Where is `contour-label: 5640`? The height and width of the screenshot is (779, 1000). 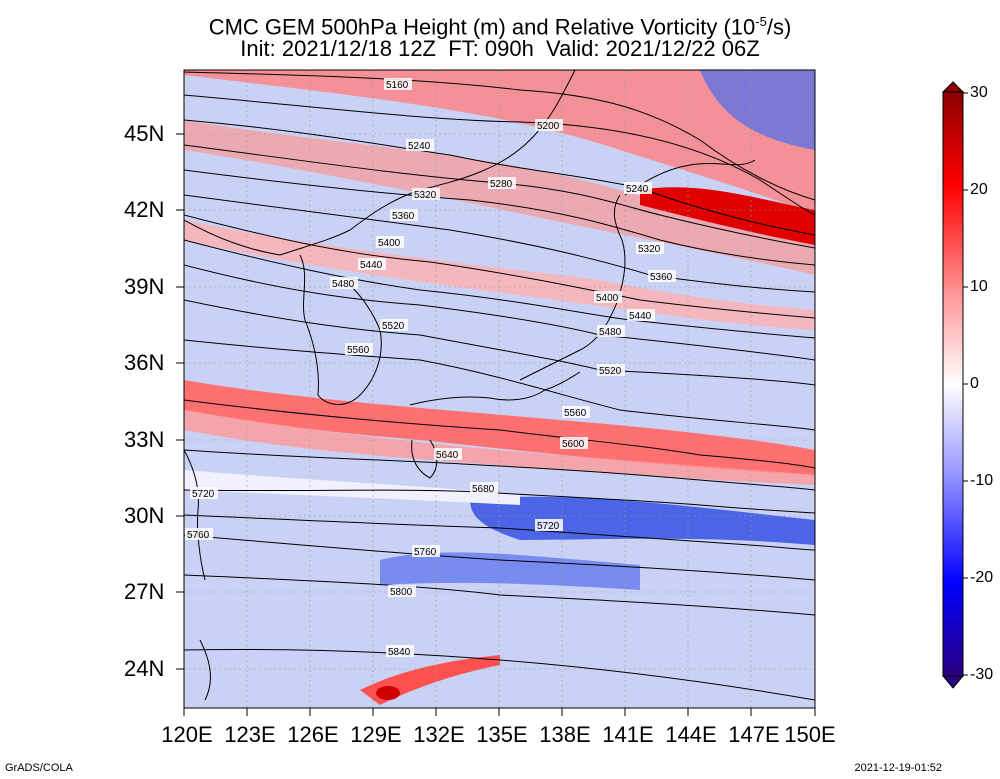
contour-label: 5640 is located at coordinates (447, 455).